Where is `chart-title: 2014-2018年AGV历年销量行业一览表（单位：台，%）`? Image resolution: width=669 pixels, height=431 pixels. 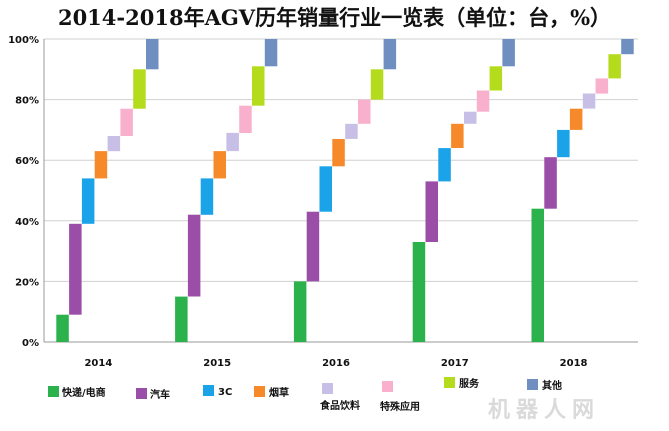 chart-title: 2014-2018年AGV历年销量行业一览表（单位：台，%） is located at coordinates (334, 17).